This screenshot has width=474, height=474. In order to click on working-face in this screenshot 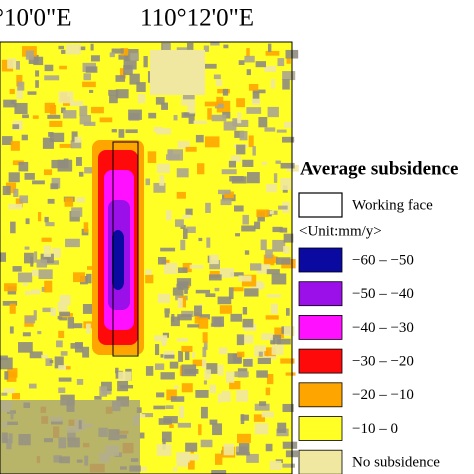, I will do `click(125, 249)`.